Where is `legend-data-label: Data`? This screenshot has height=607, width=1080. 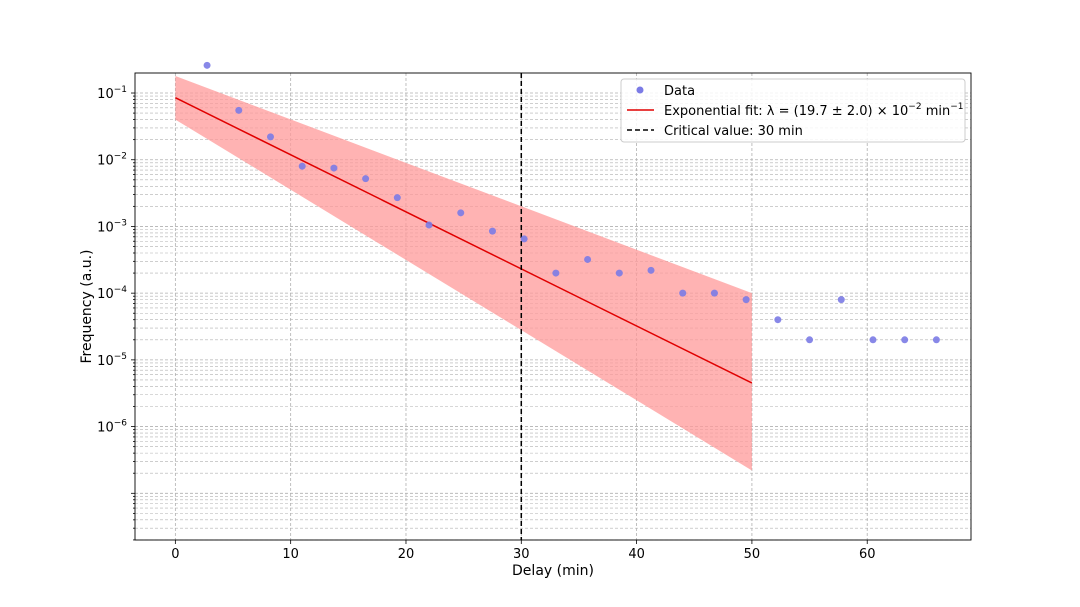
legend-data-label: Data is located at coordinates (679, 91).